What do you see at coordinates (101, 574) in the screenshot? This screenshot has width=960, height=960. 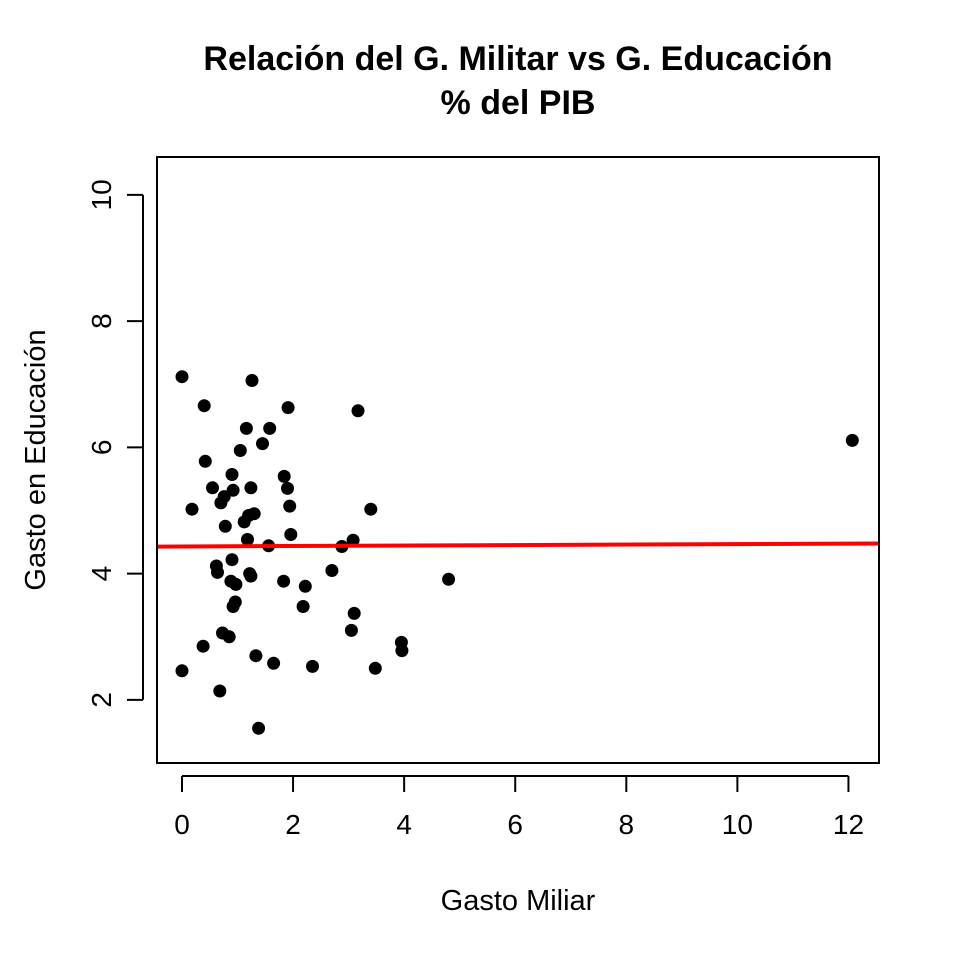 I see `y-tick-label: 4` at bounding box center [101, 574].